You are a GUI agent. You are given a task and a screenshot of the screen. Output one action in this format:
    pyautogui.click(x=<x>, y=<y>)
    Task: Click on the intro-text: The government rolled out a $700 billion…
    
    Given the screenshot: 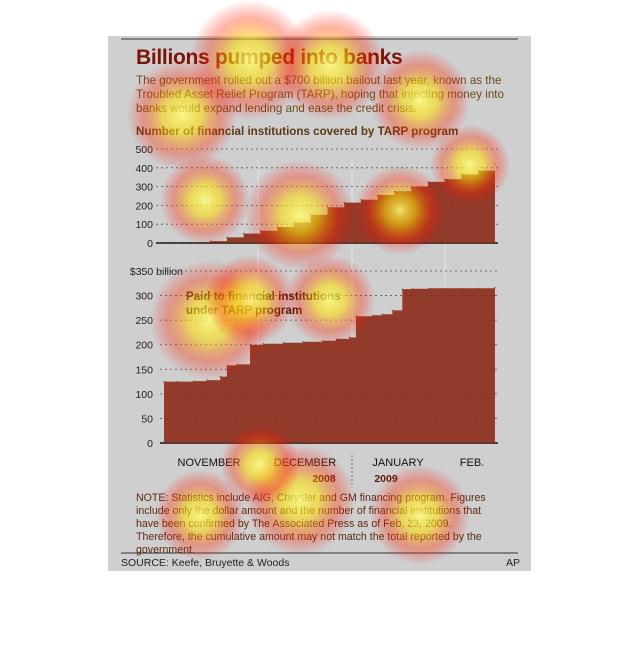 What is the action you would take?
    pyautogui.click(x=320, y=94)
    